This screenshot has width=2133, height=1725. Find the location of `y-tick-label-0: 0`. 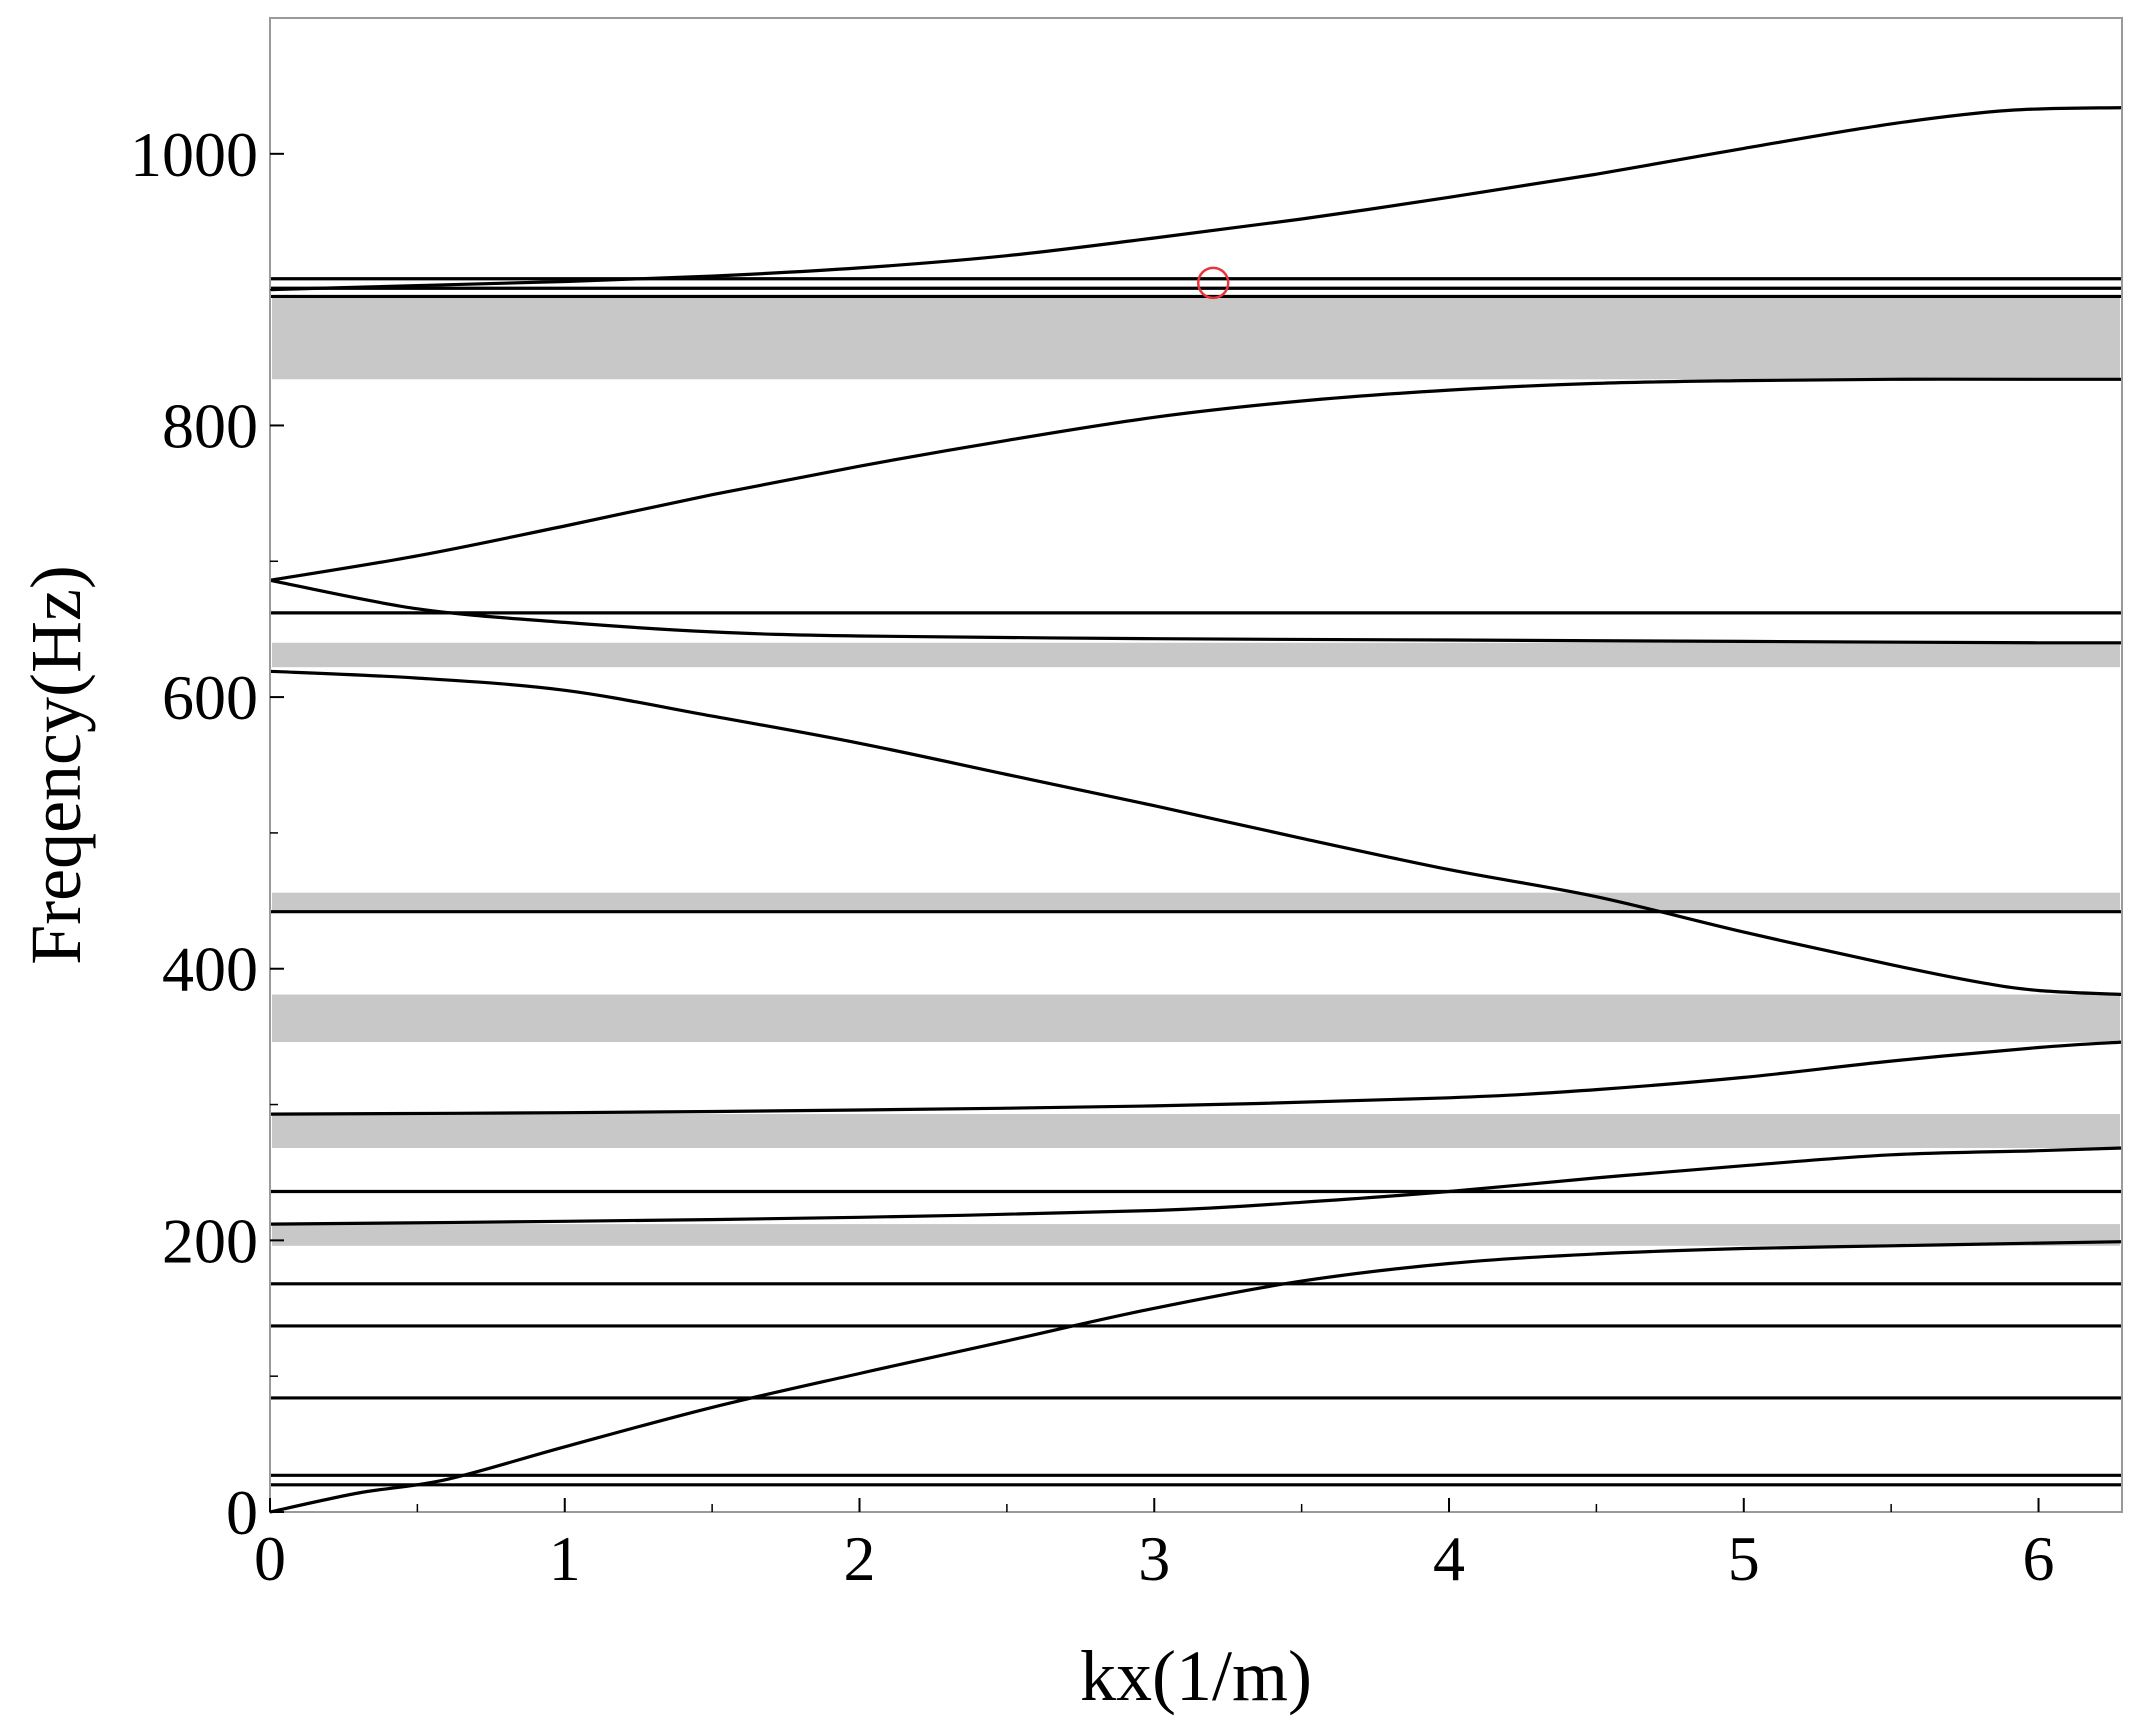

y-tick-label-0: 0 is located at coordinates (242, 1512).